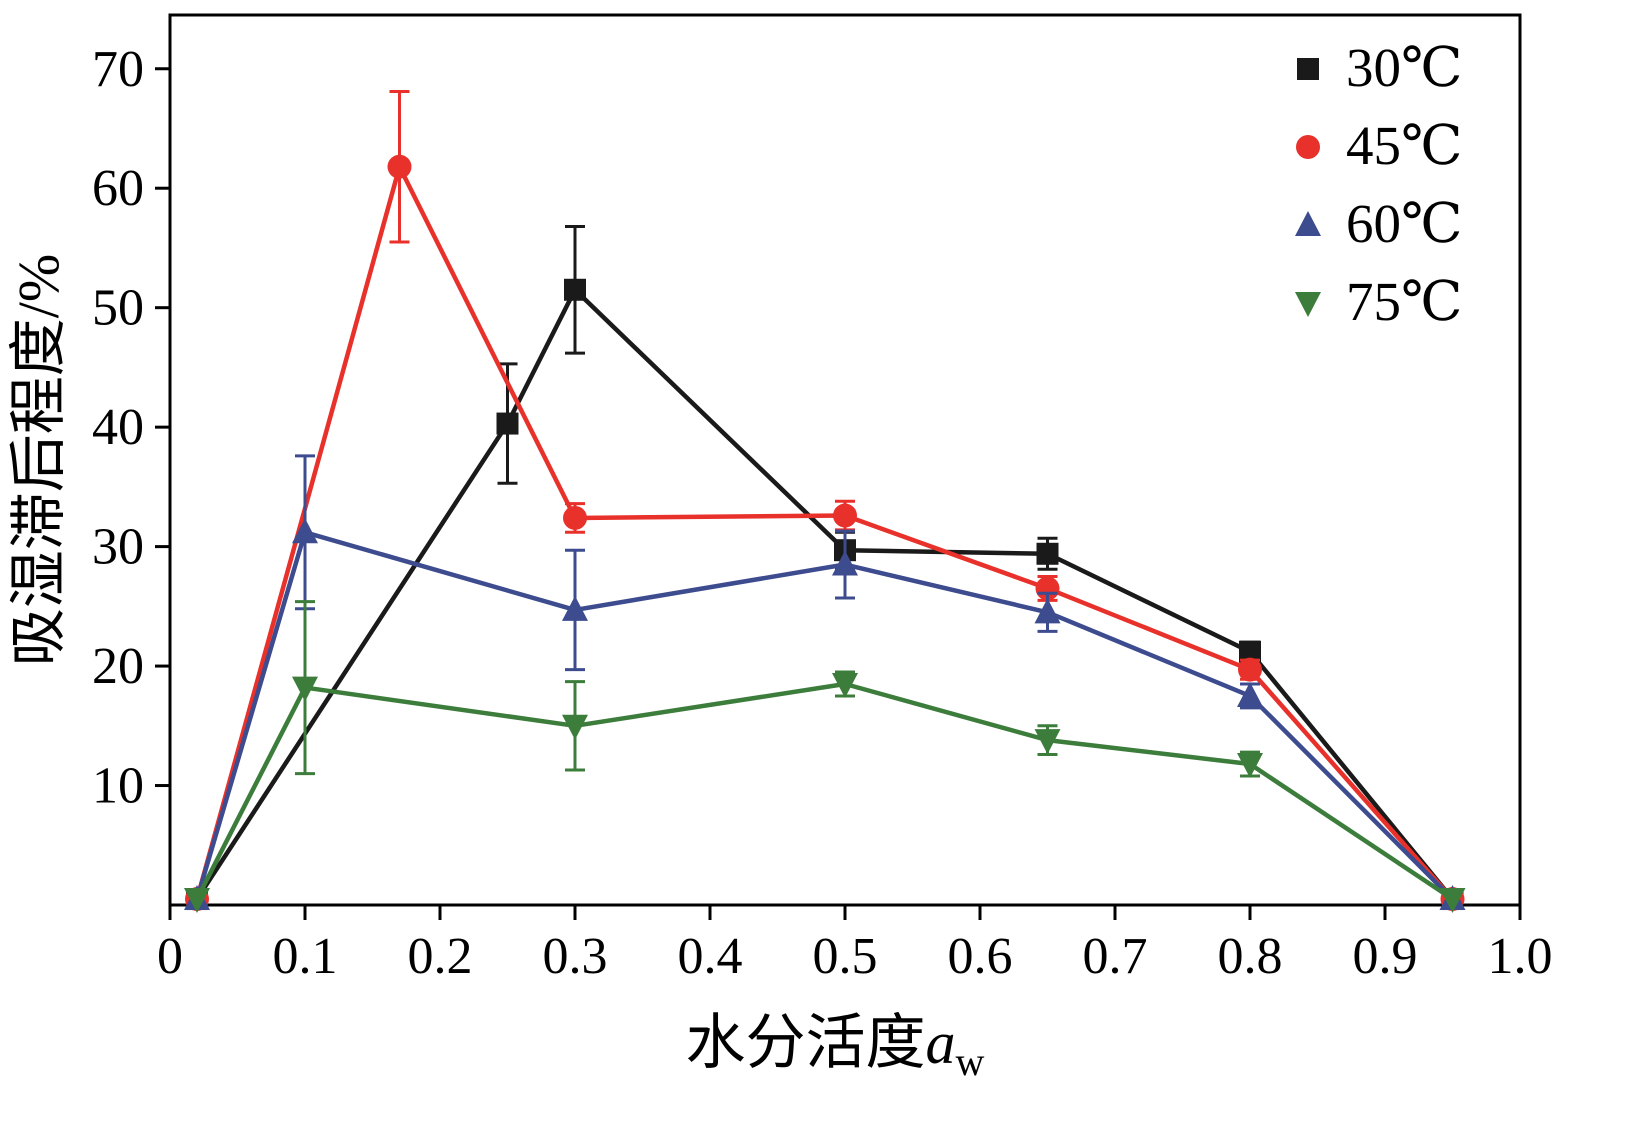 This screenshot has height=1125, width=1643. I want to click on x-tick-label: 0, so click(170, 956).